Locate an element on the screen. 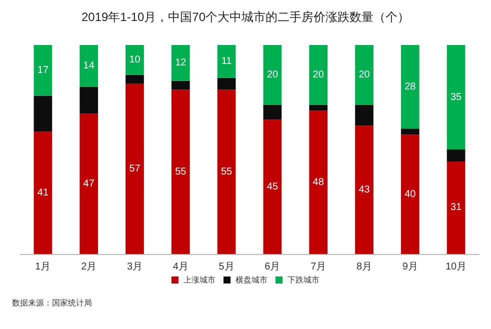 This screenshot has width=491, height=329. data-label: 48 is located at coordinates (318, 182).